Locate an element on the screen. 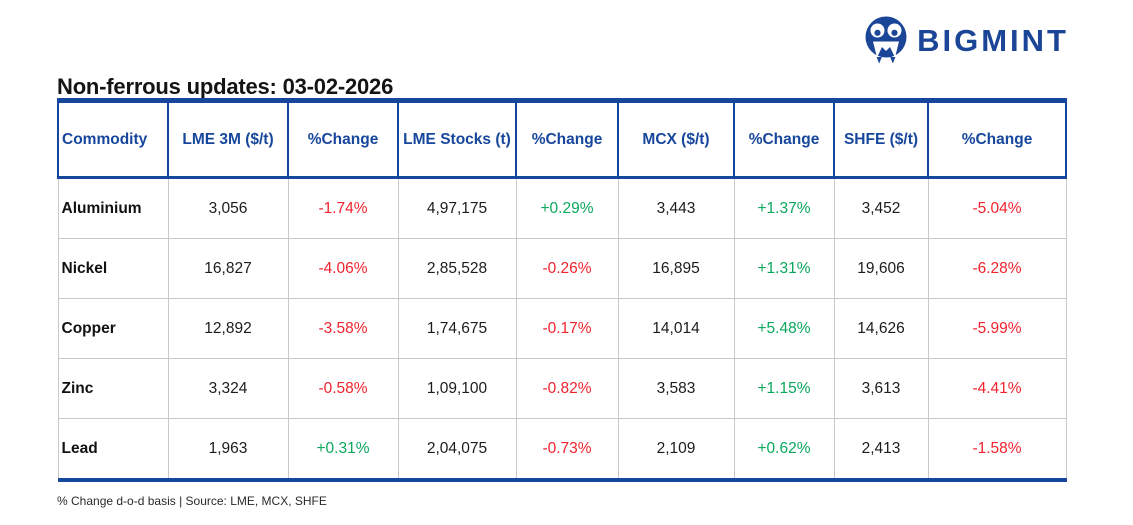 Image resolution: width=1133 pixels, height=525 pixels. header-lme-3m-change: %Change is located at coordinates (343, 139).